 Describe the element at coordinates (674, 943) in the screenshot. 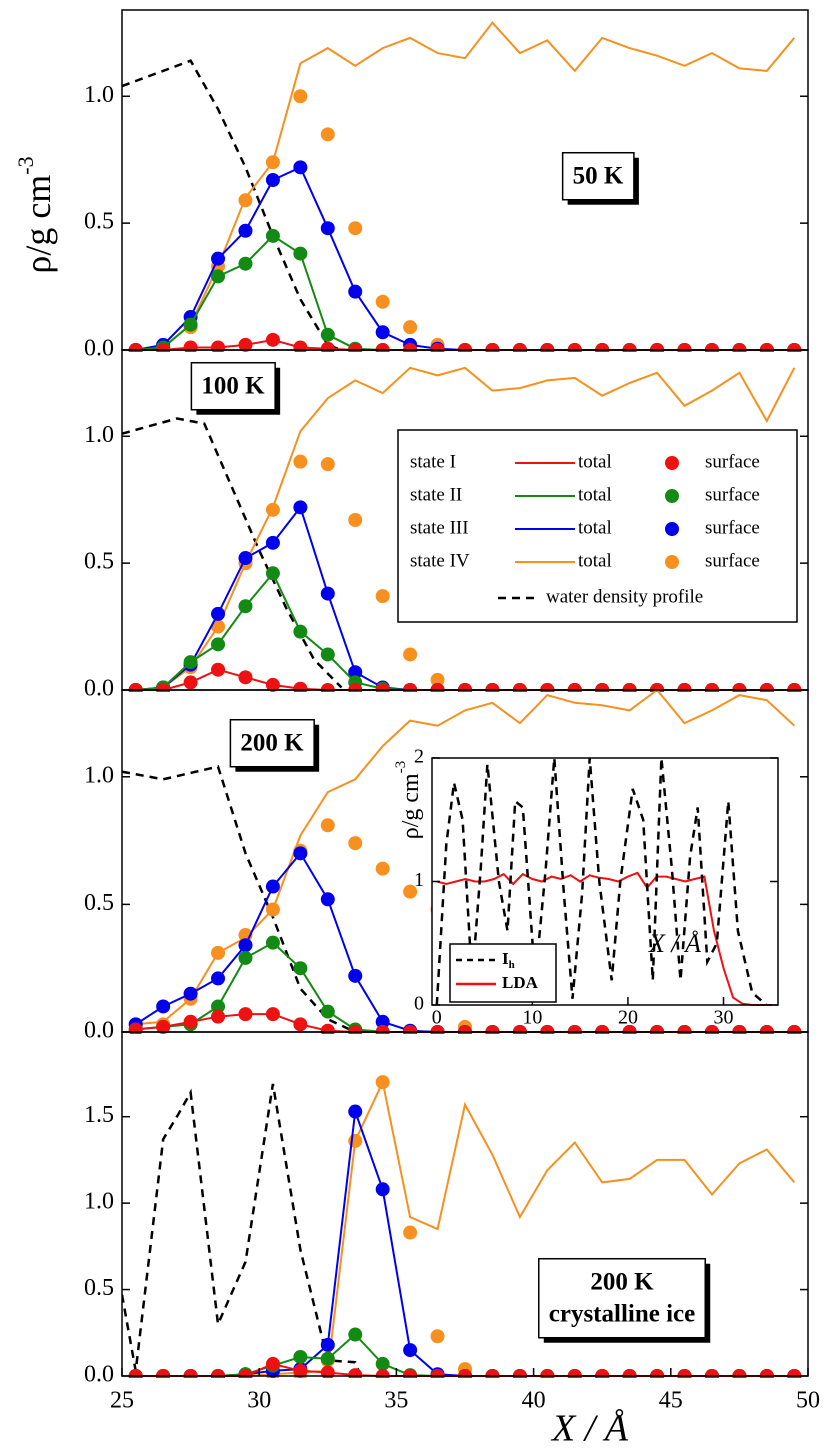

I see `x-axis-label: X / Å` at that location.